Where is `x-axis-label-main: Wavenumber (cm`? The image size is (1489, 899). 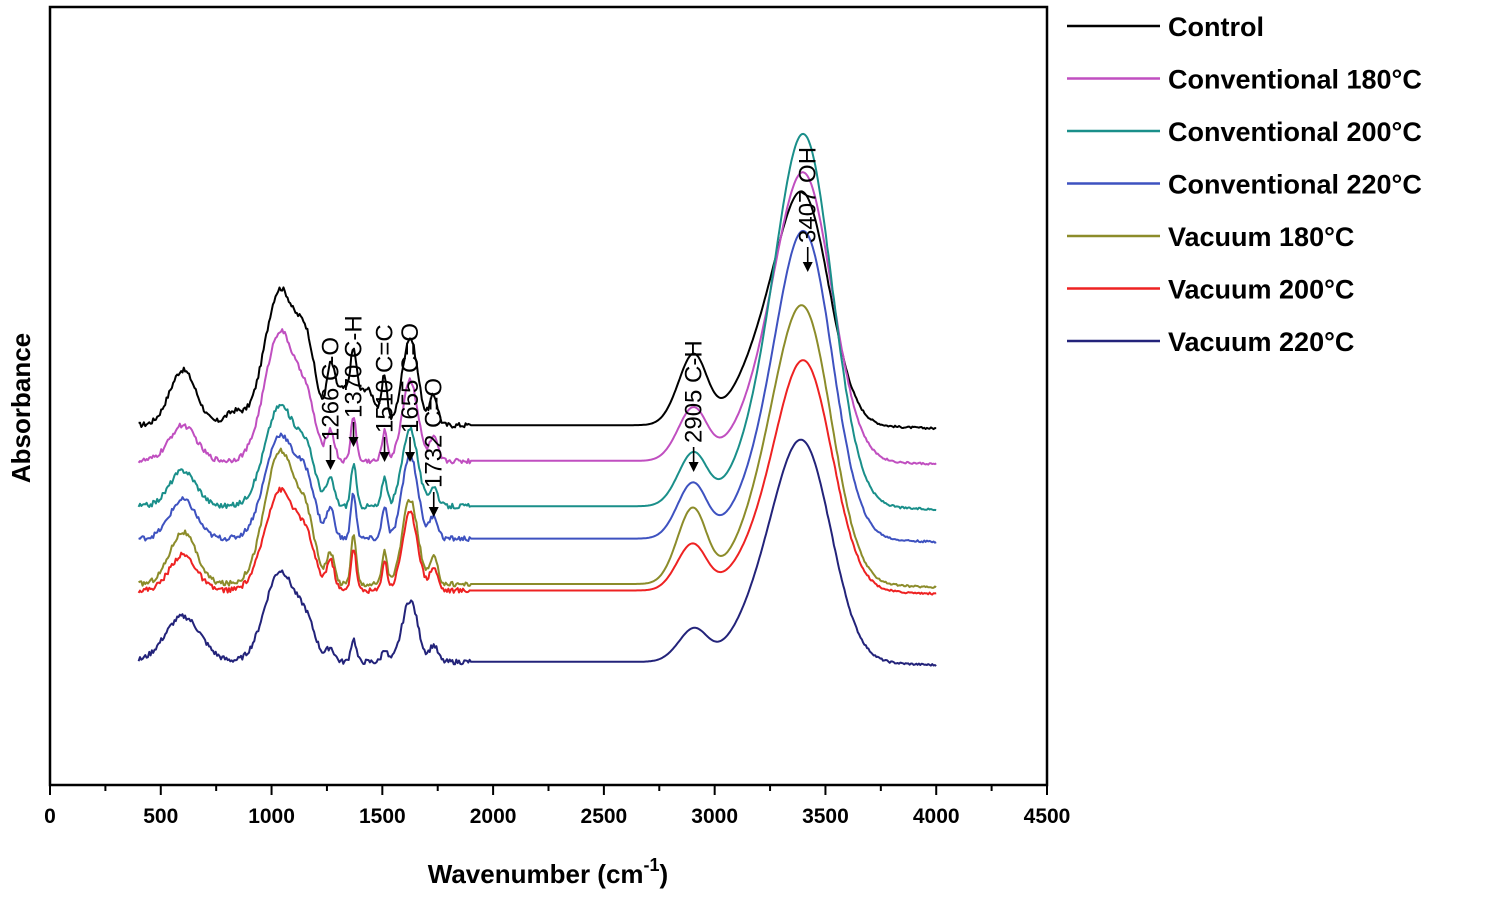
x-axis-label-main: Wavenumber (cm is located at coordinates (536, 874).